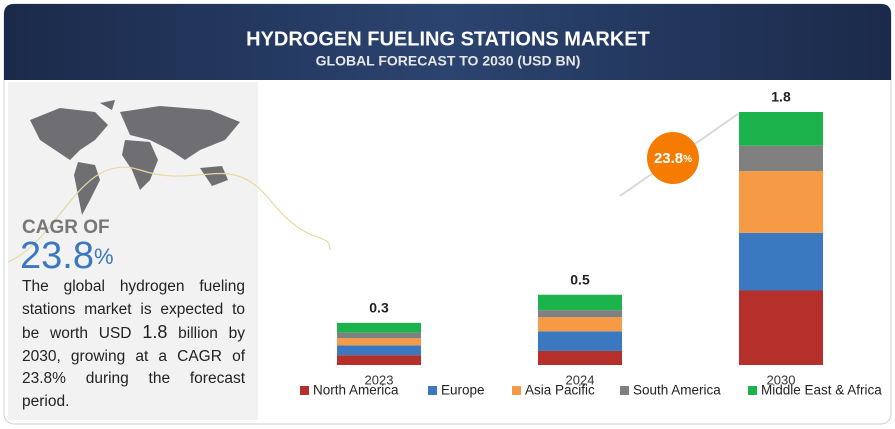  What do you see at coordinates (821, 390) in the screenshot?
I see `legend-label: Middle East & Africa` at bounding box center [821, 390].